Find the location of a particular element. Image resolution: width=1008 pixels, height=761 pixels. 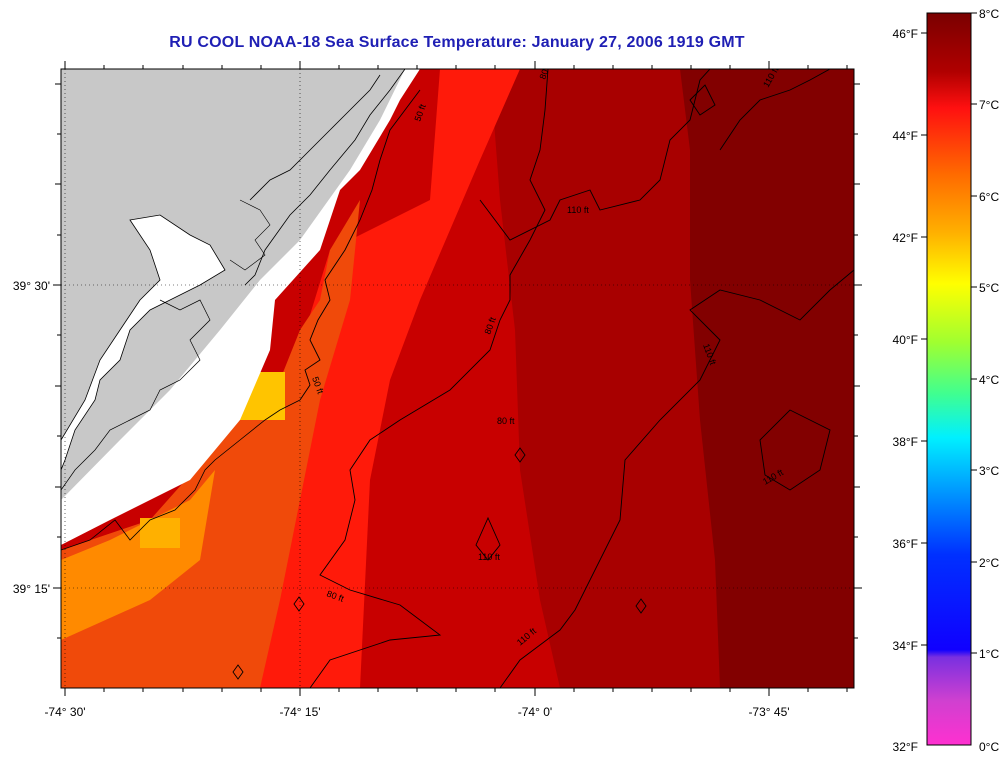

inner-coastline is located at coordinates (315, 137).